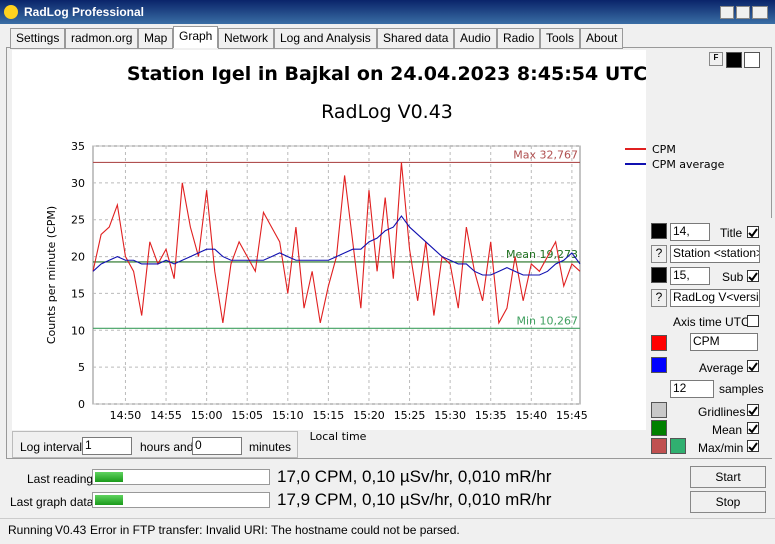 This screenshot has height=544, width=775. Describe the element at coordinates (545, 154) in the screenshot. I see `reference-label: Max 32,767` at that location.